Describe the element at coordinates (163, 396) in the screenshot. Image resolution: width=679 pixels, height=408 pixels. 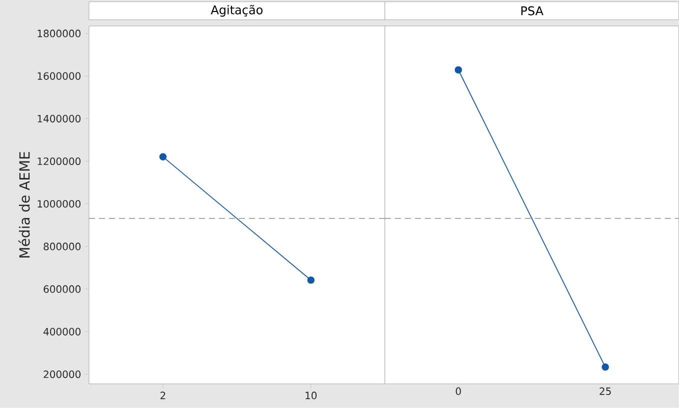
I see `x-tick-label: 2` at that location.